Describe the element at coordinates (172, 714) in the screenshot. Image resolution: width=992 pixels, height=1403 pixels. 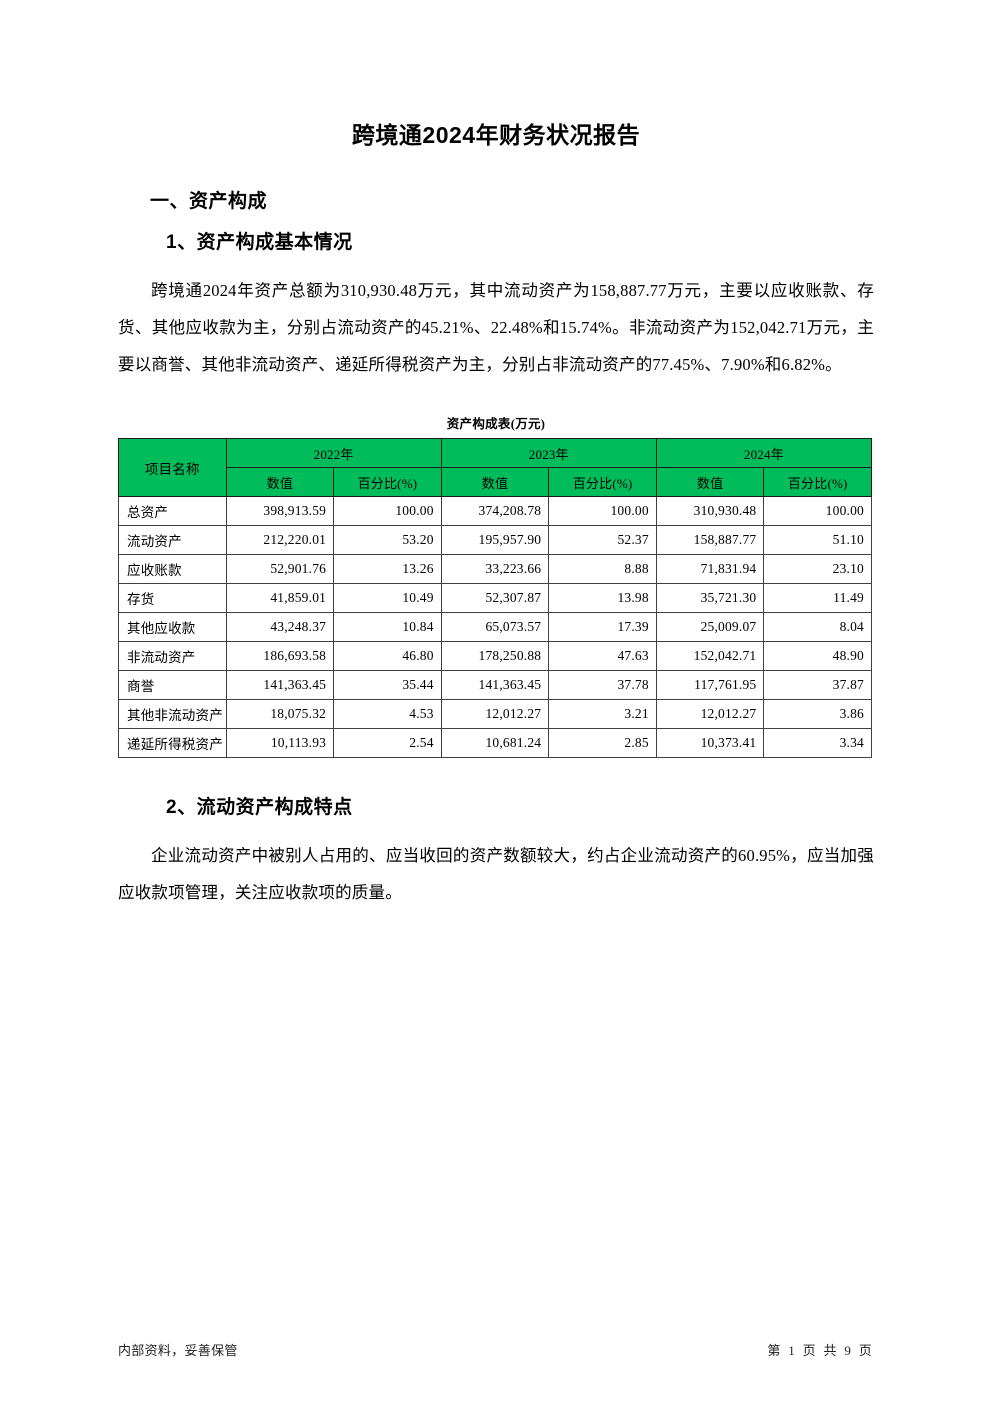
I see `row-label: 其他非流动资产` at that location.